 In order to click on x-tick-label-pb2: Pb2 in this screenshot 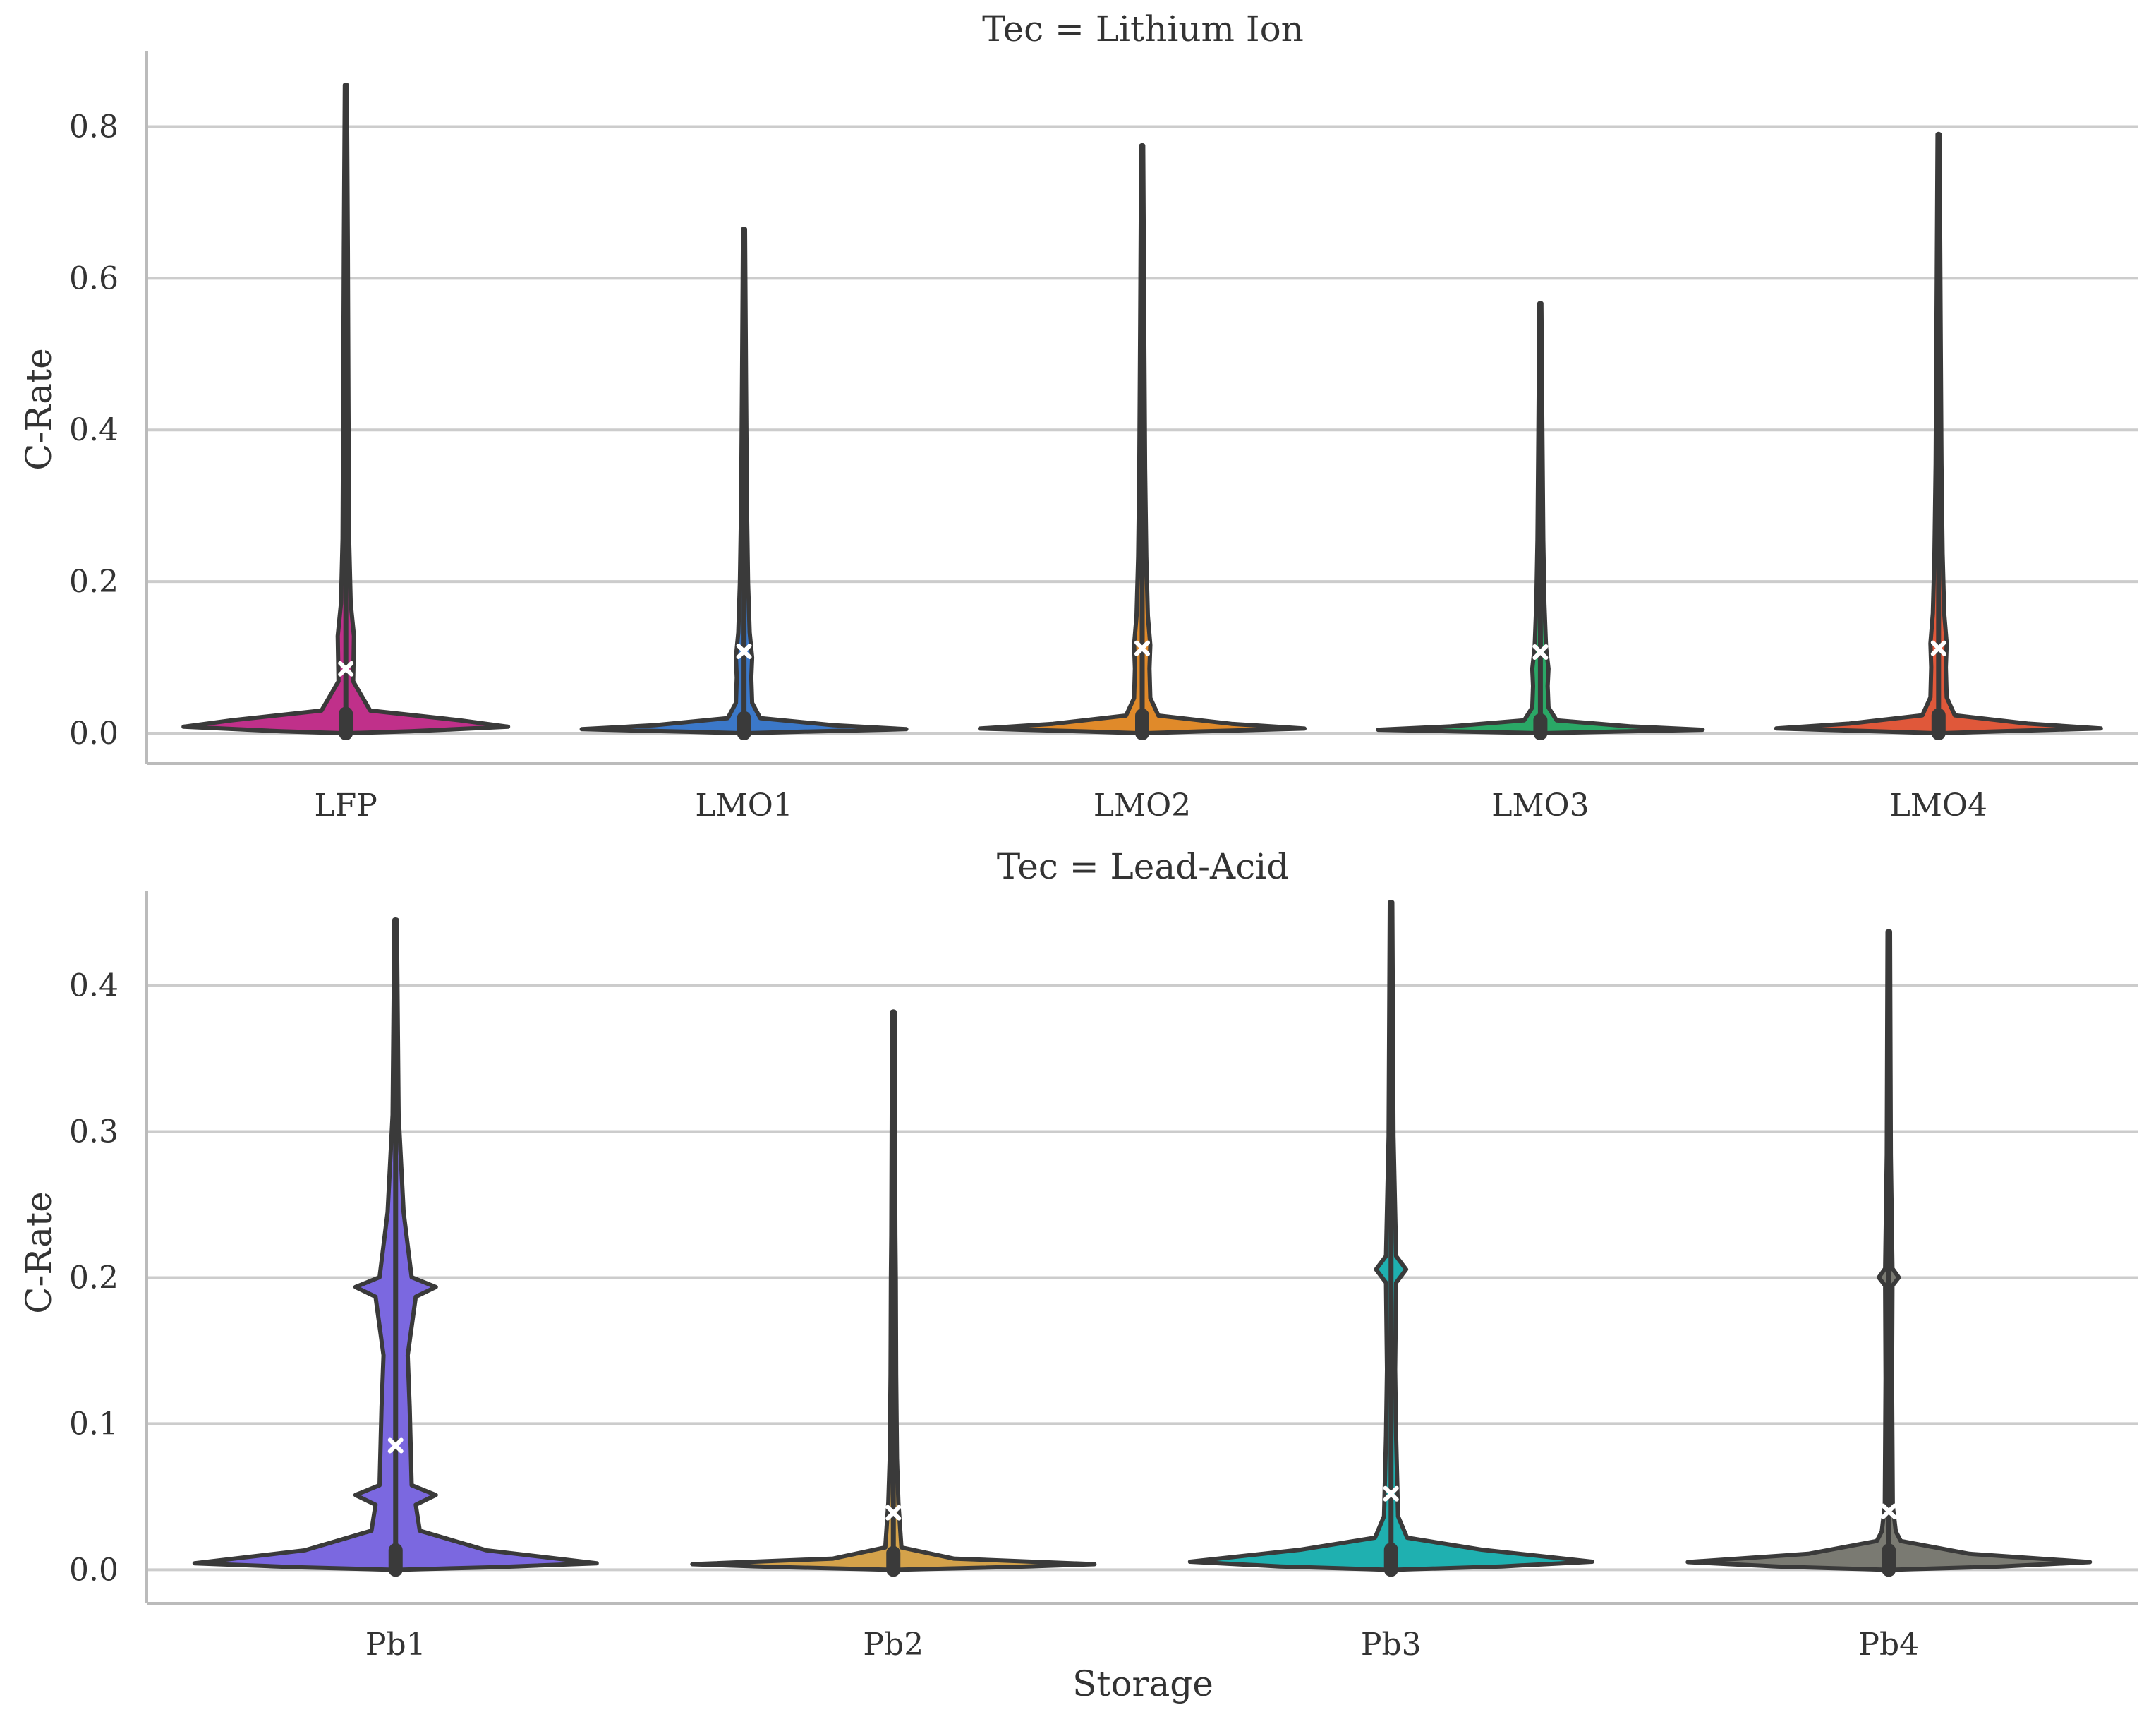, I will do `click(893, 1645)`.